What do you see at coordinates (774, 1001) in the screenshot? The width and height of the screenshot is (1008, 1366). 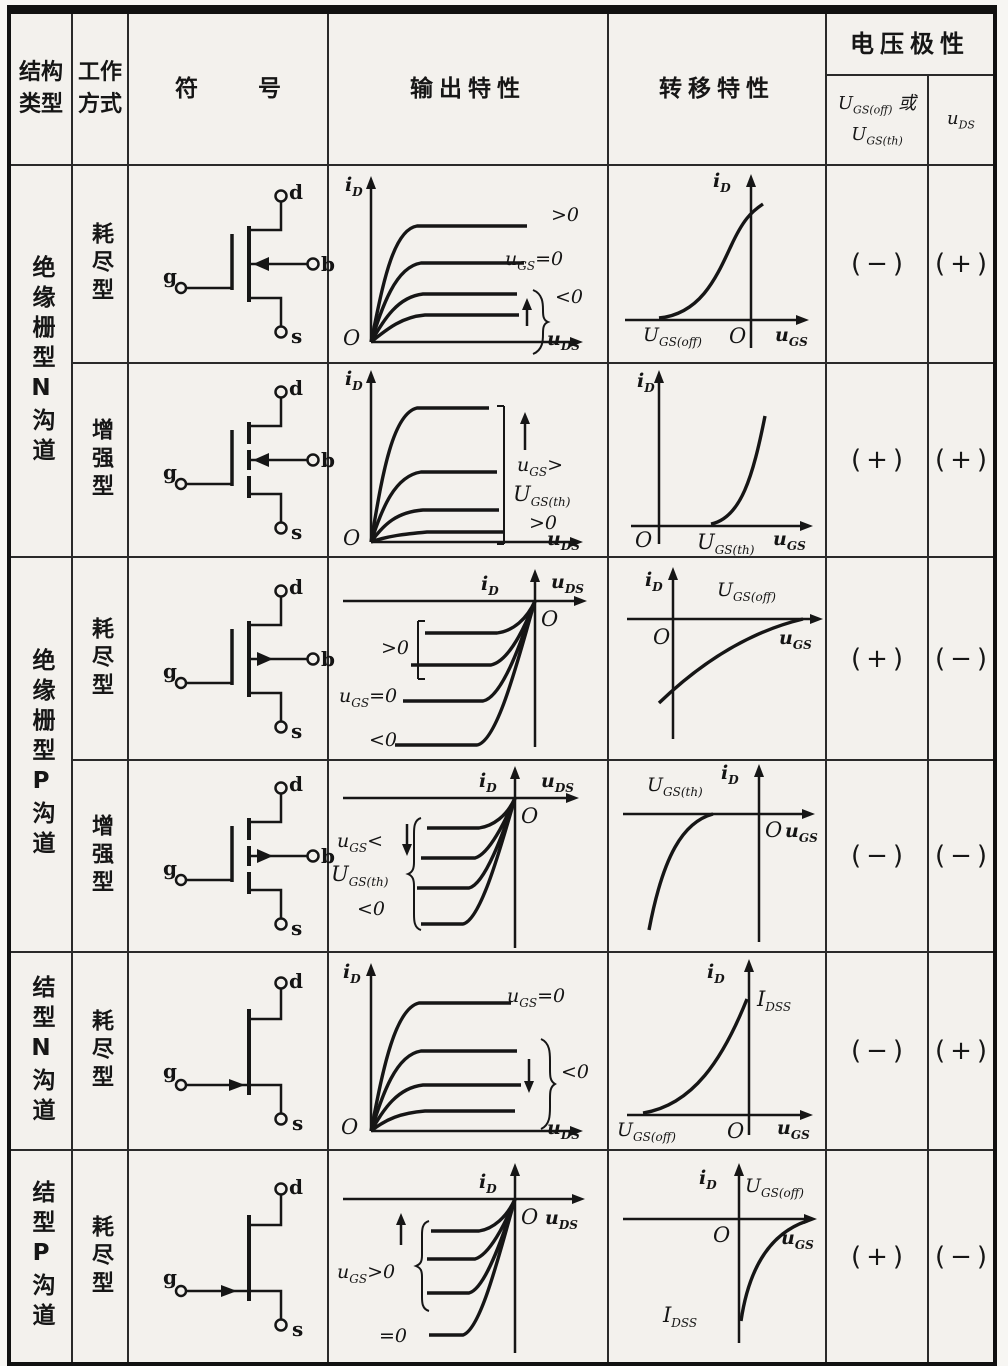 I see `idss-label: IDSS` at bounding box center [774, 1001].